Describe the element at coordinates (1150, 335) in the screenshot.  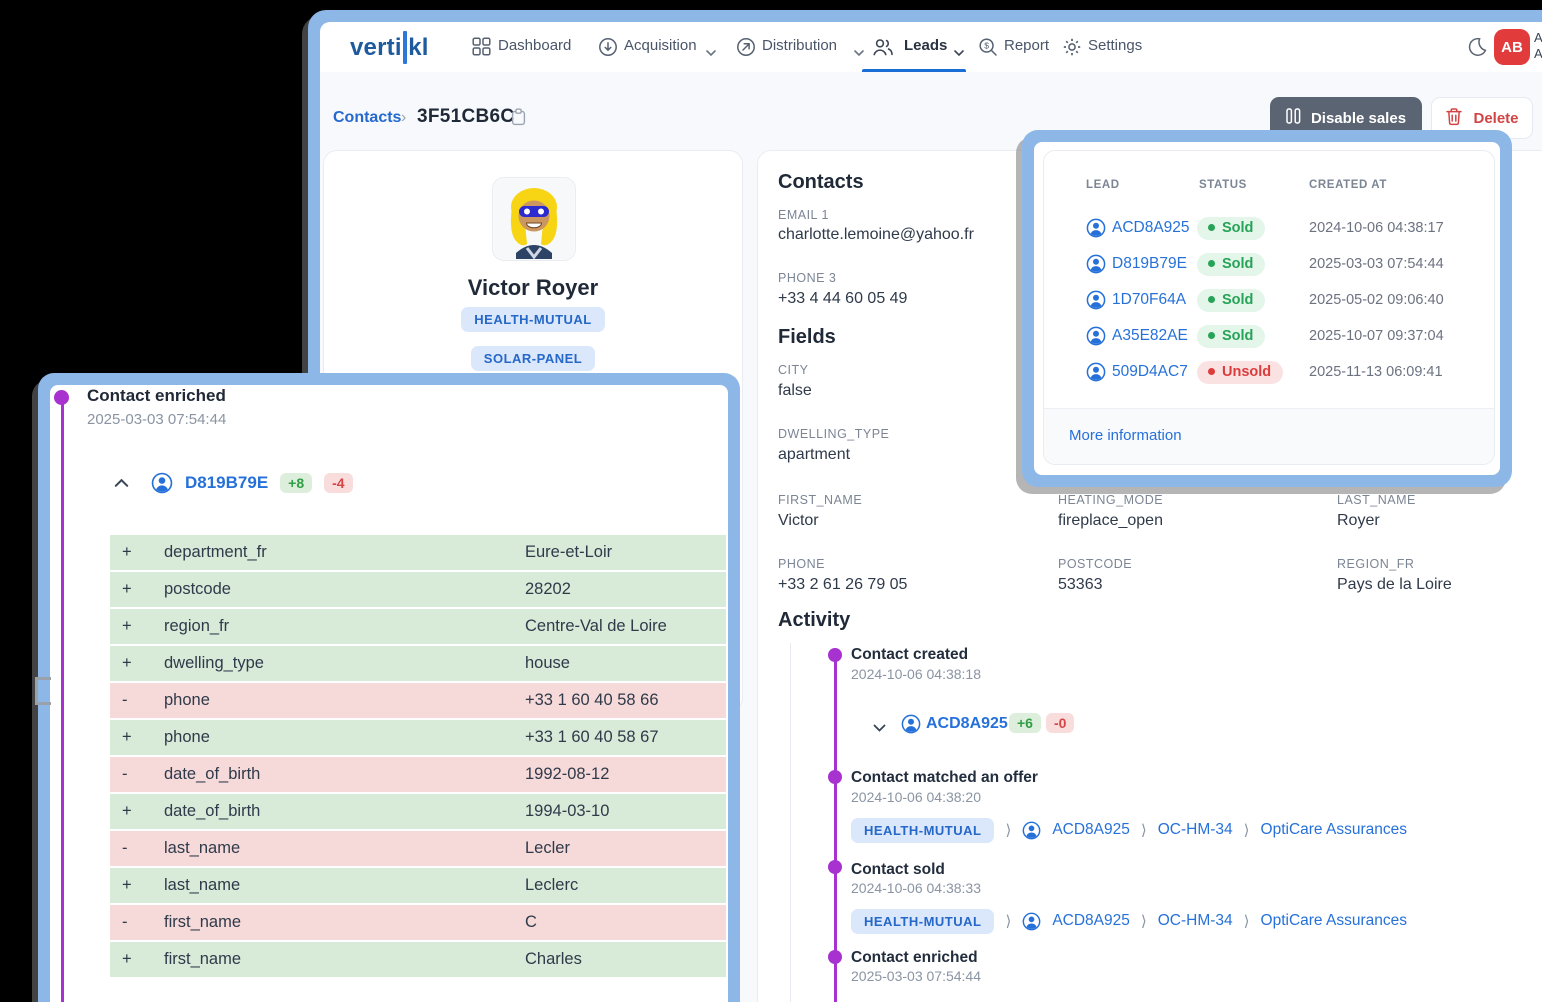
I see `lead-link: A35E82AE` at that location.